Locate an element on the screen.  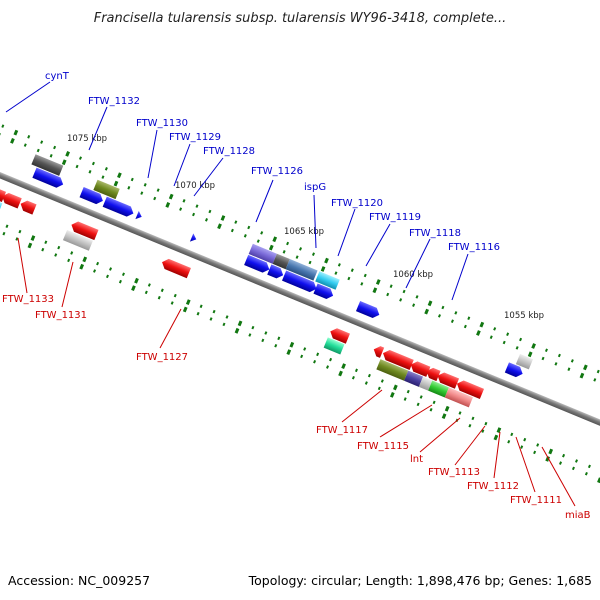
gene-ftw1111 is located at coordinates (458, 397).